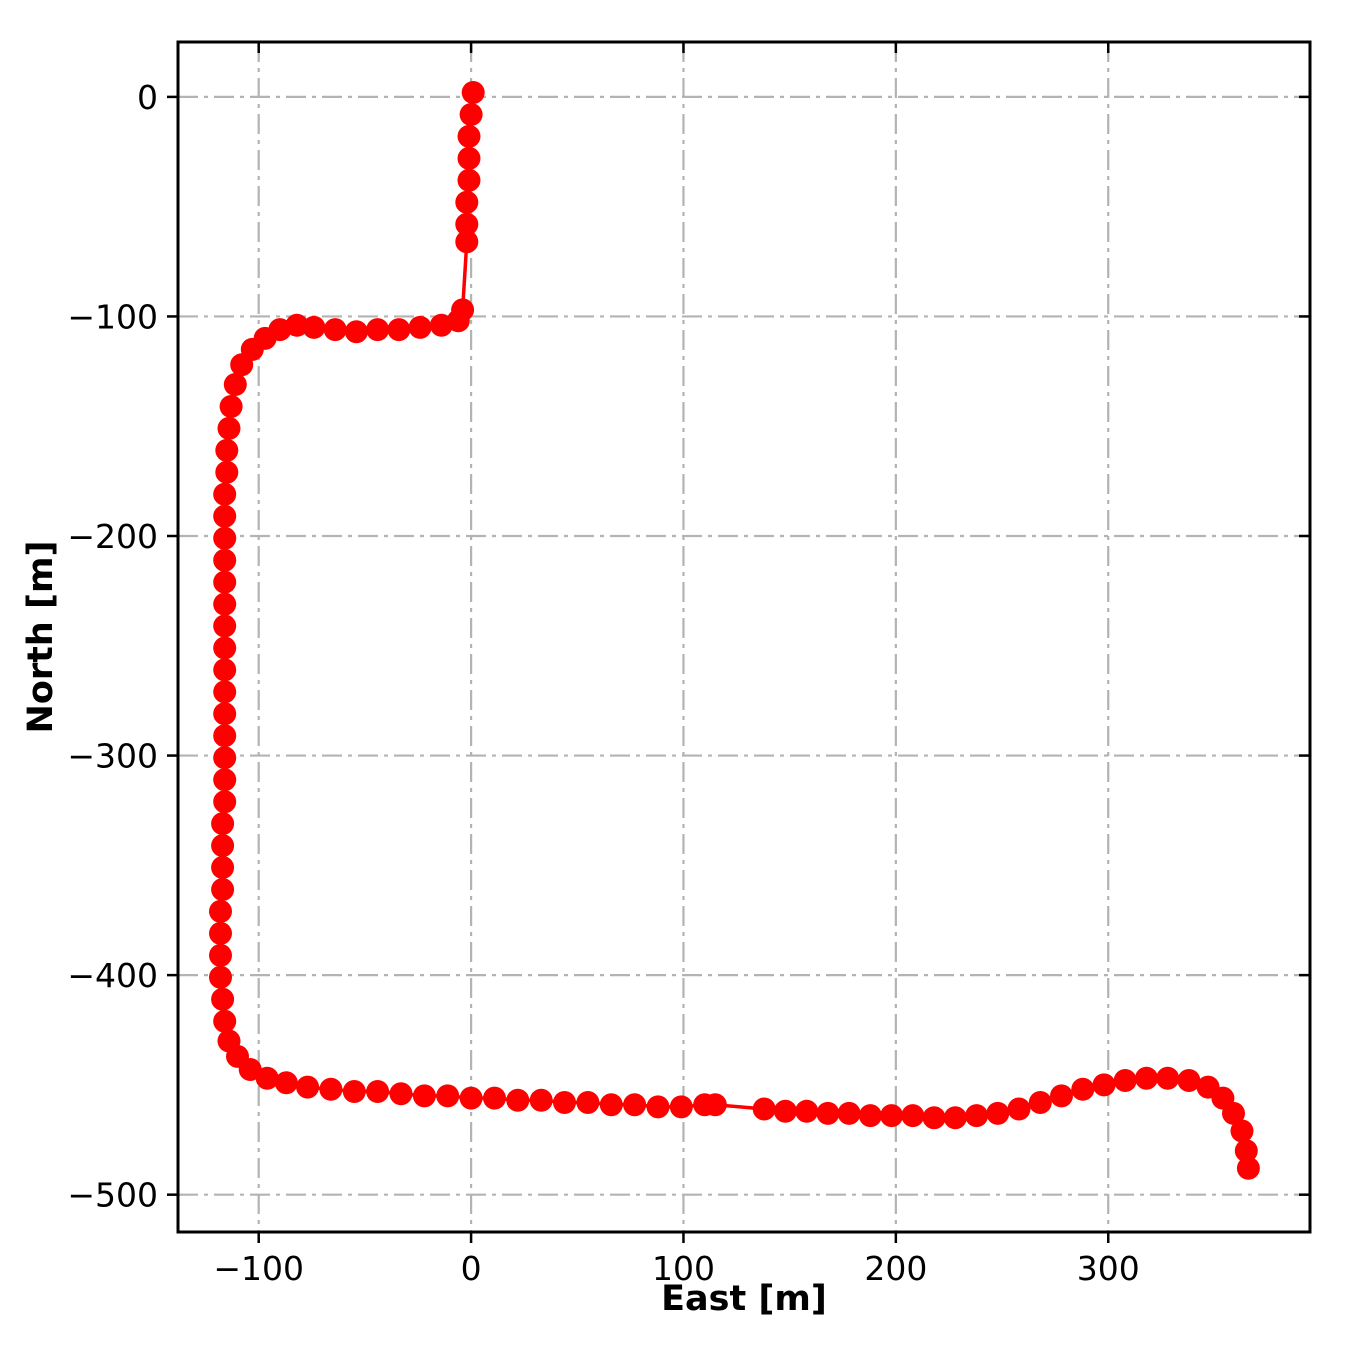 The height and width of the screenshot is (1350, 1350). Describe the element at coordinates (112, 316) in the screenshot. I see `y-tick-label: −100` at that location.